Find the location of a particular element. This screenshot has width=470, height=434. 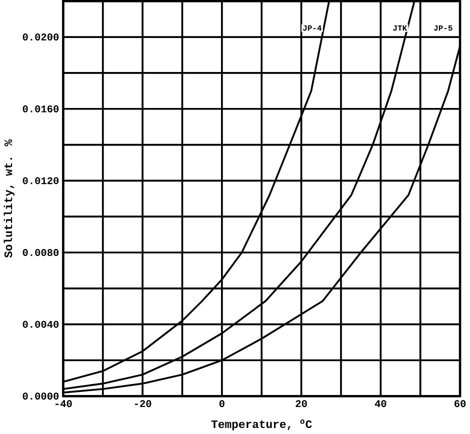

x-tick-label: 0 is located at coordinates (221, 404).